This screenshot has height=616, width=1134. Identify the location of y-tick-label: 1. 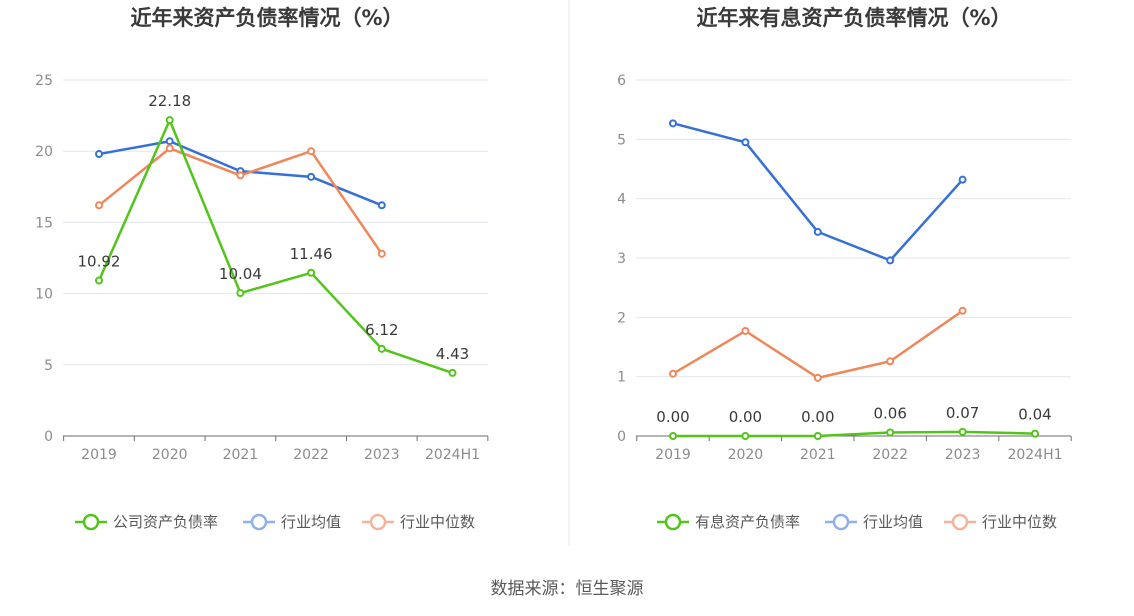
(621, 378).